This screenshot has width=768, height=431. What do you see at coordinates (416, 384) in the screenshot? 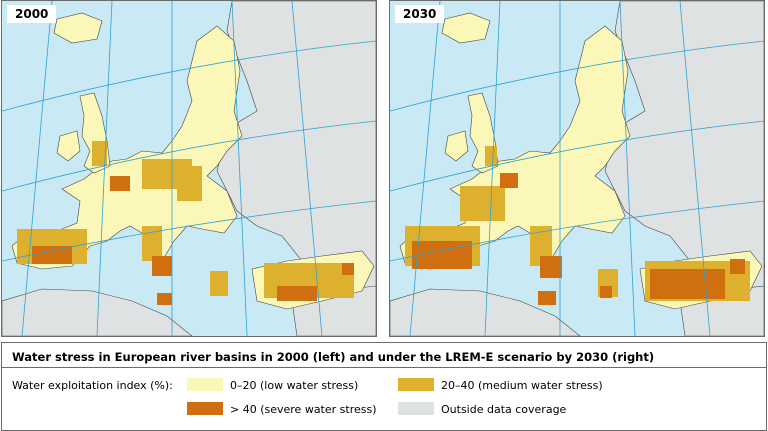
I see `swatch-medium-stress` at bounding box center [416, 384].